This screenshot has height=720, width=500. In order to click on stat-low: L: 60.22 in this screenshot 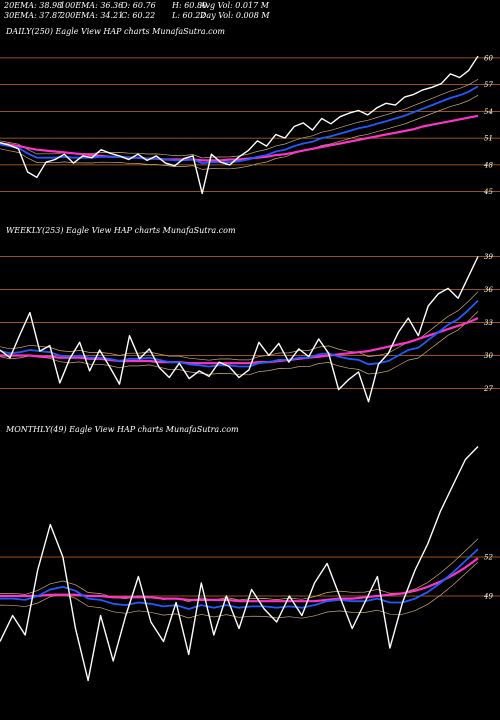, I will do `click(189, 15)`.